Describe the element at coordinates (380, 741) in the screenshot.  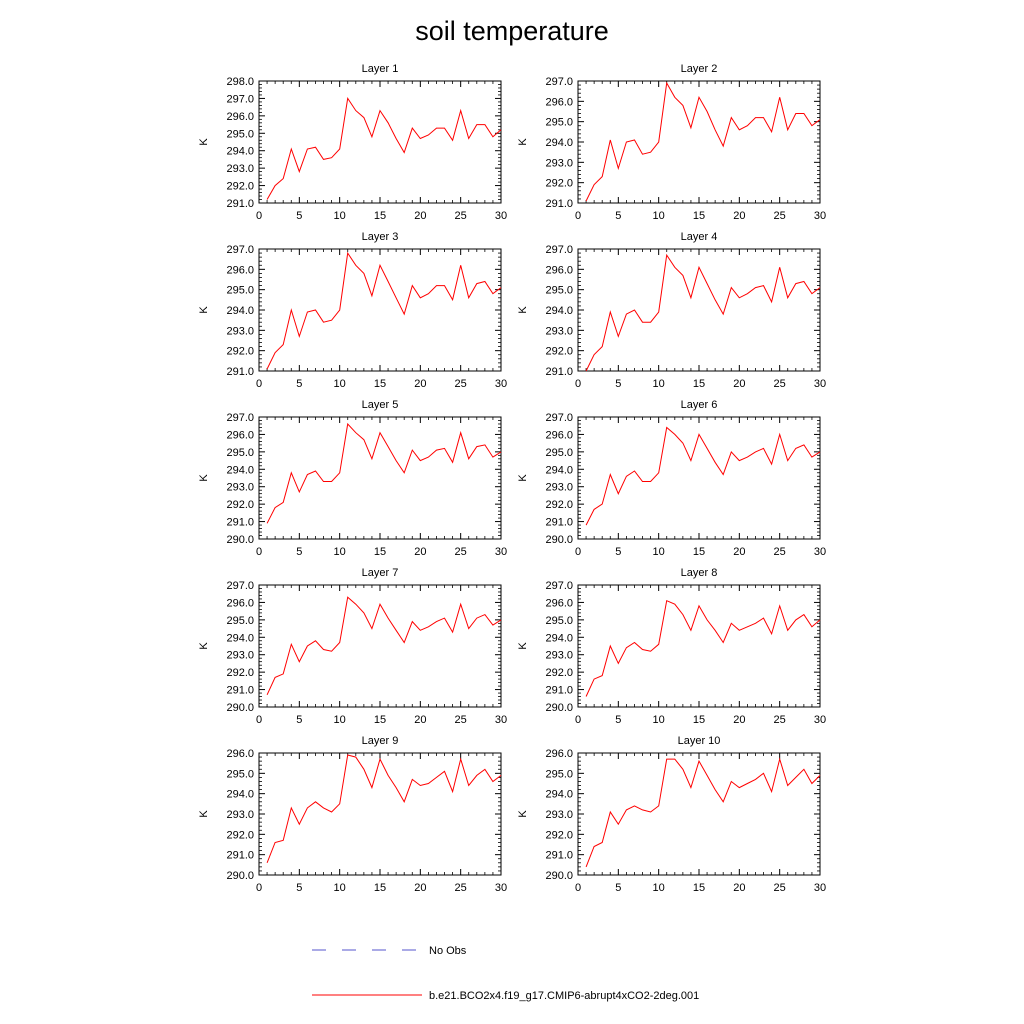
I see `panel-title: Layer 9` at that location.